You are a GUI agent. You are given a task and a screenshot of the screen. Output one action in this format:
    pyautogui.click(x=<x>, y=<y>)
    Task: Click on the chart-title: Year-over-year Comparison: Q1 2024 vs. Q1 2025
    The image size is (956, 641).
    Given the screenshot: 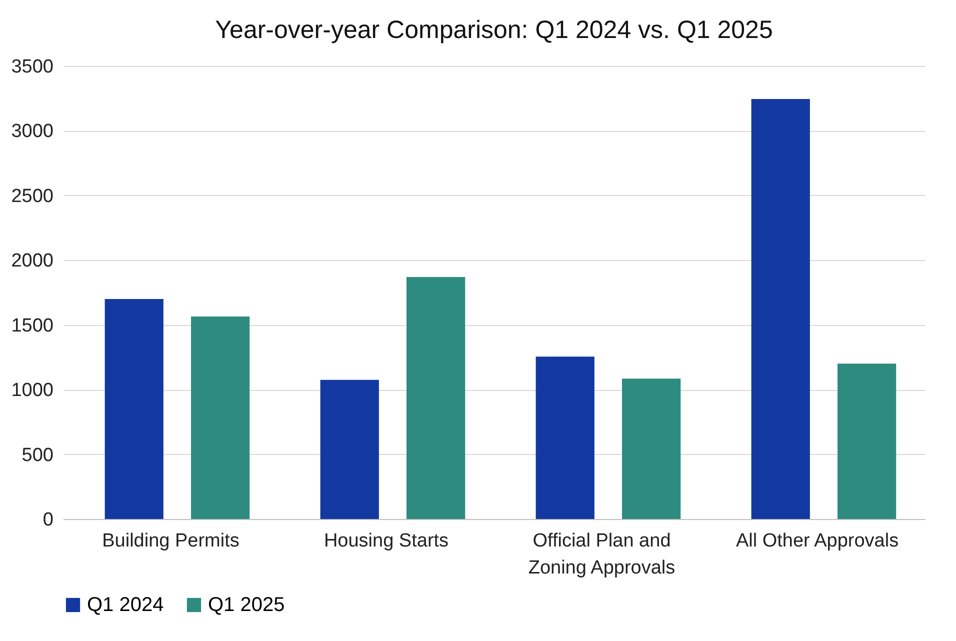 What is the action you would take?
    pyautogui.click(x=494, y=30)
    